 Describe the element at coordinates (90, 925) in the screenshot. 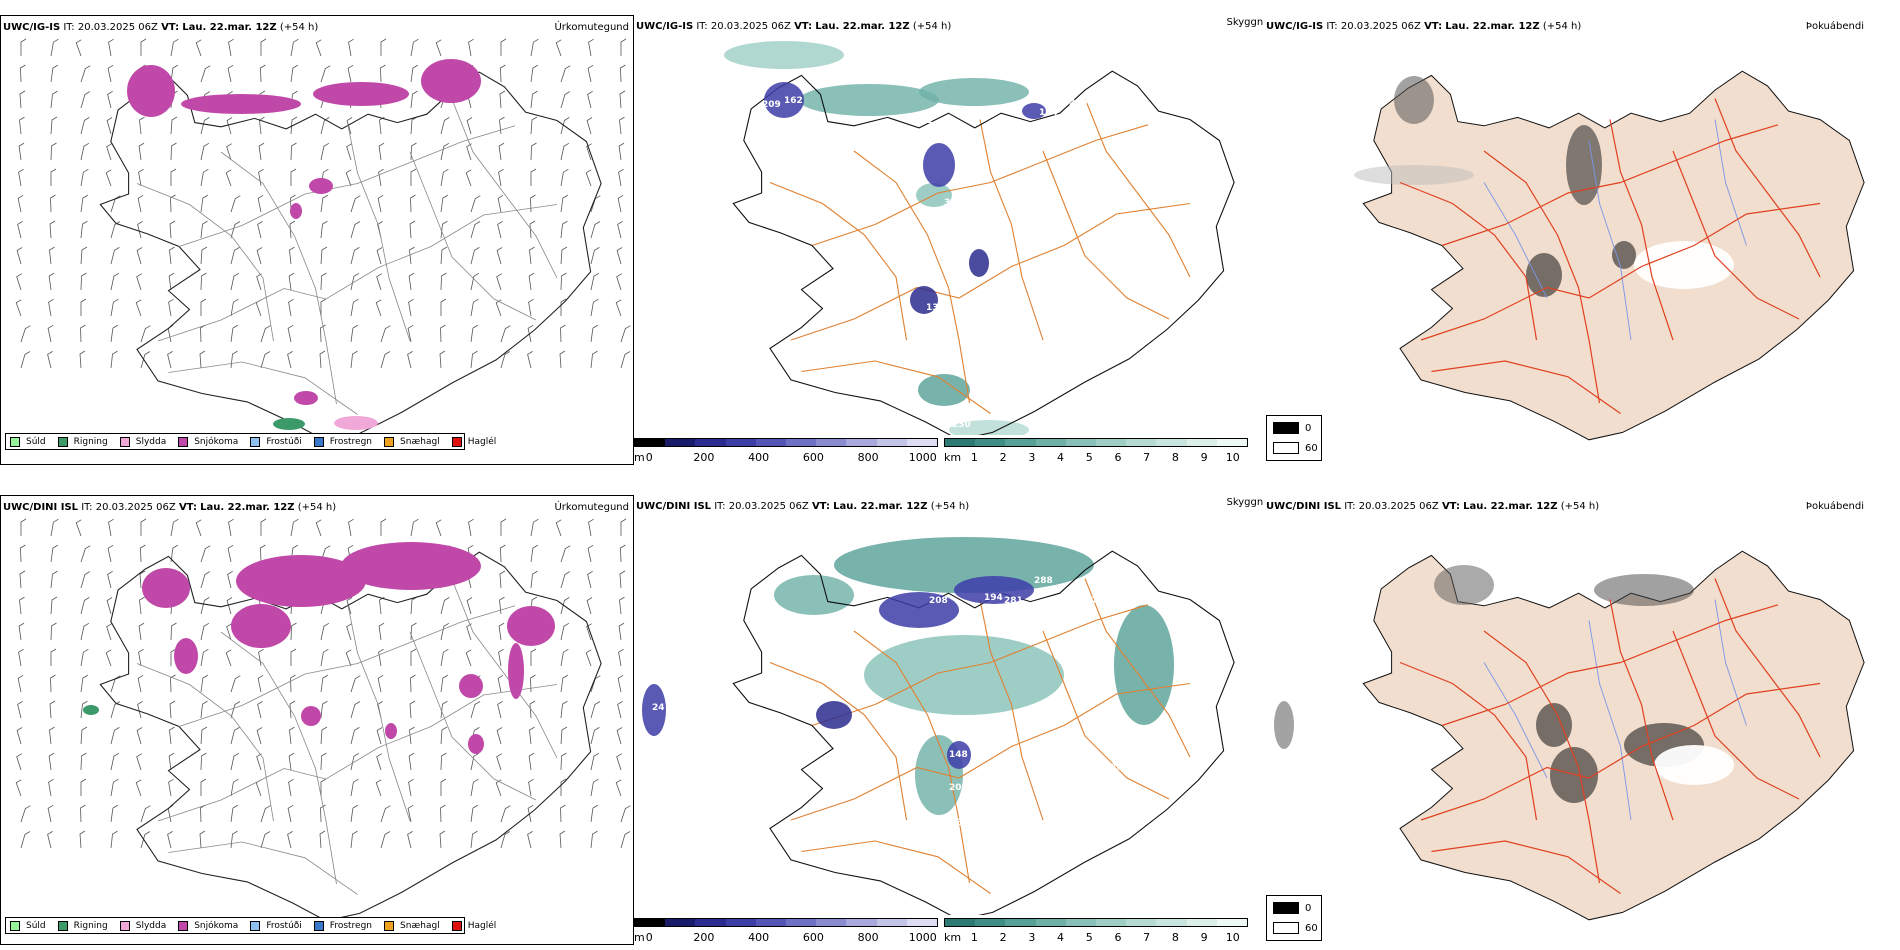

I see `legend-label: Rigning` at that location.